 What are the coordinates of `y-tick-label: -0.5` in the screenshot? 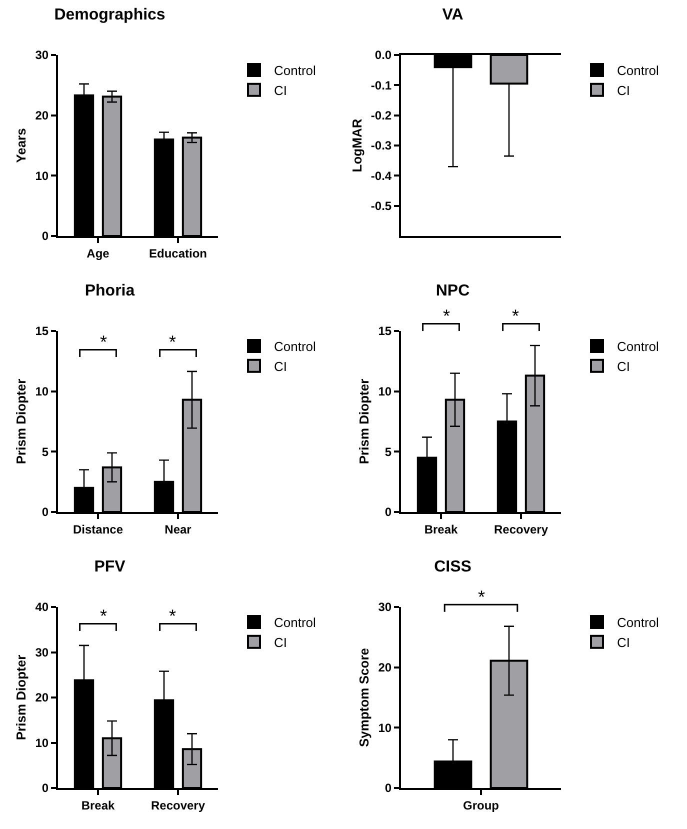 It's located at (381, 206).